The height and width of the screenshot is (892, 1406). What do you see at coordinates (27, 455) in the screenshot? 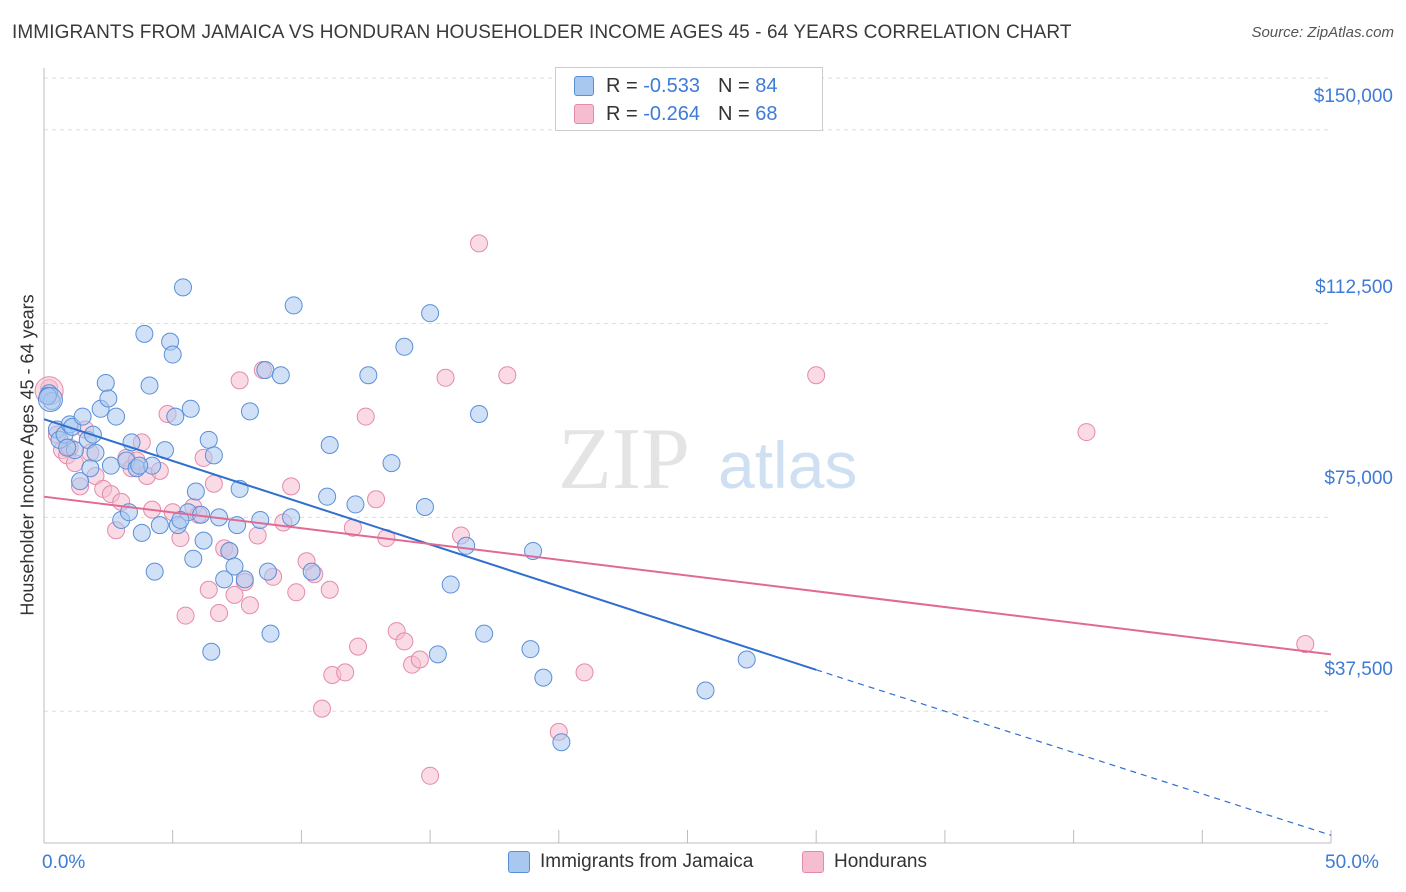
I see `y-axis-label: Householder Income Ages 45 - 64 years` at bounding box center [27, 455].